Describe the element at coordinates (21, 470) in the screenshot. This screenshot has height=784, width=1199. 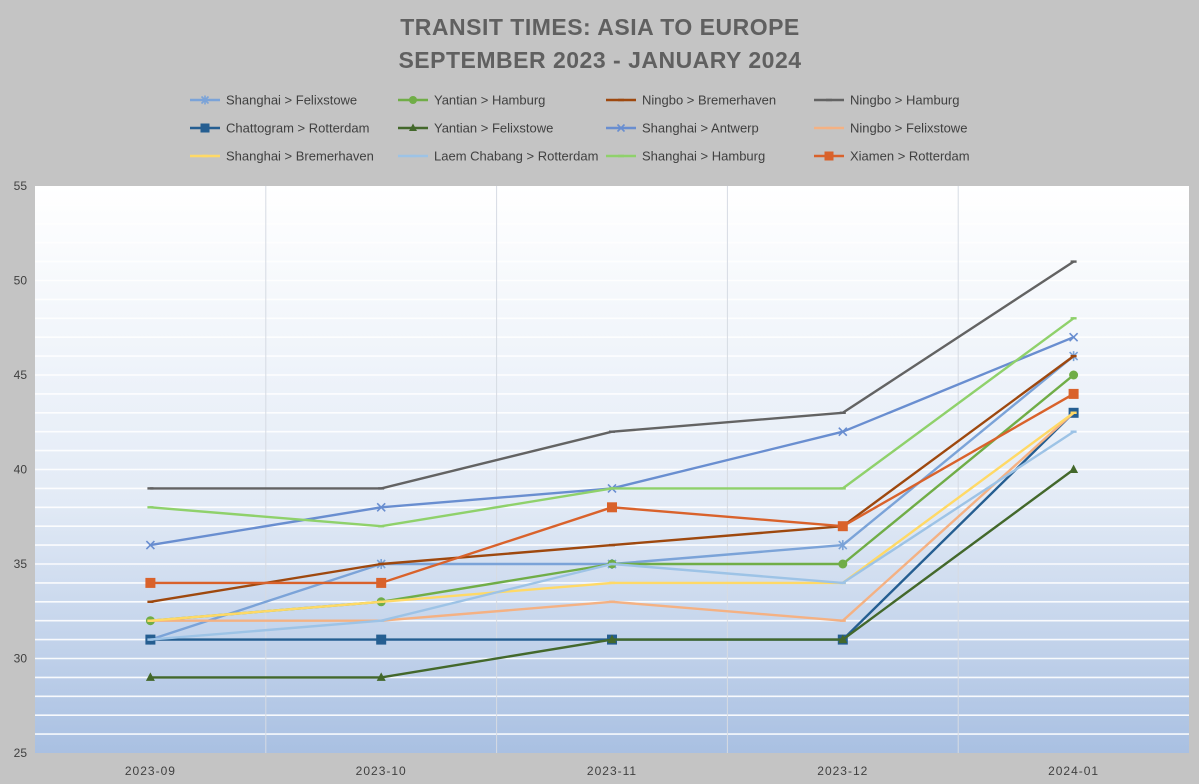
I see `y-tick-label: 40` at that location.